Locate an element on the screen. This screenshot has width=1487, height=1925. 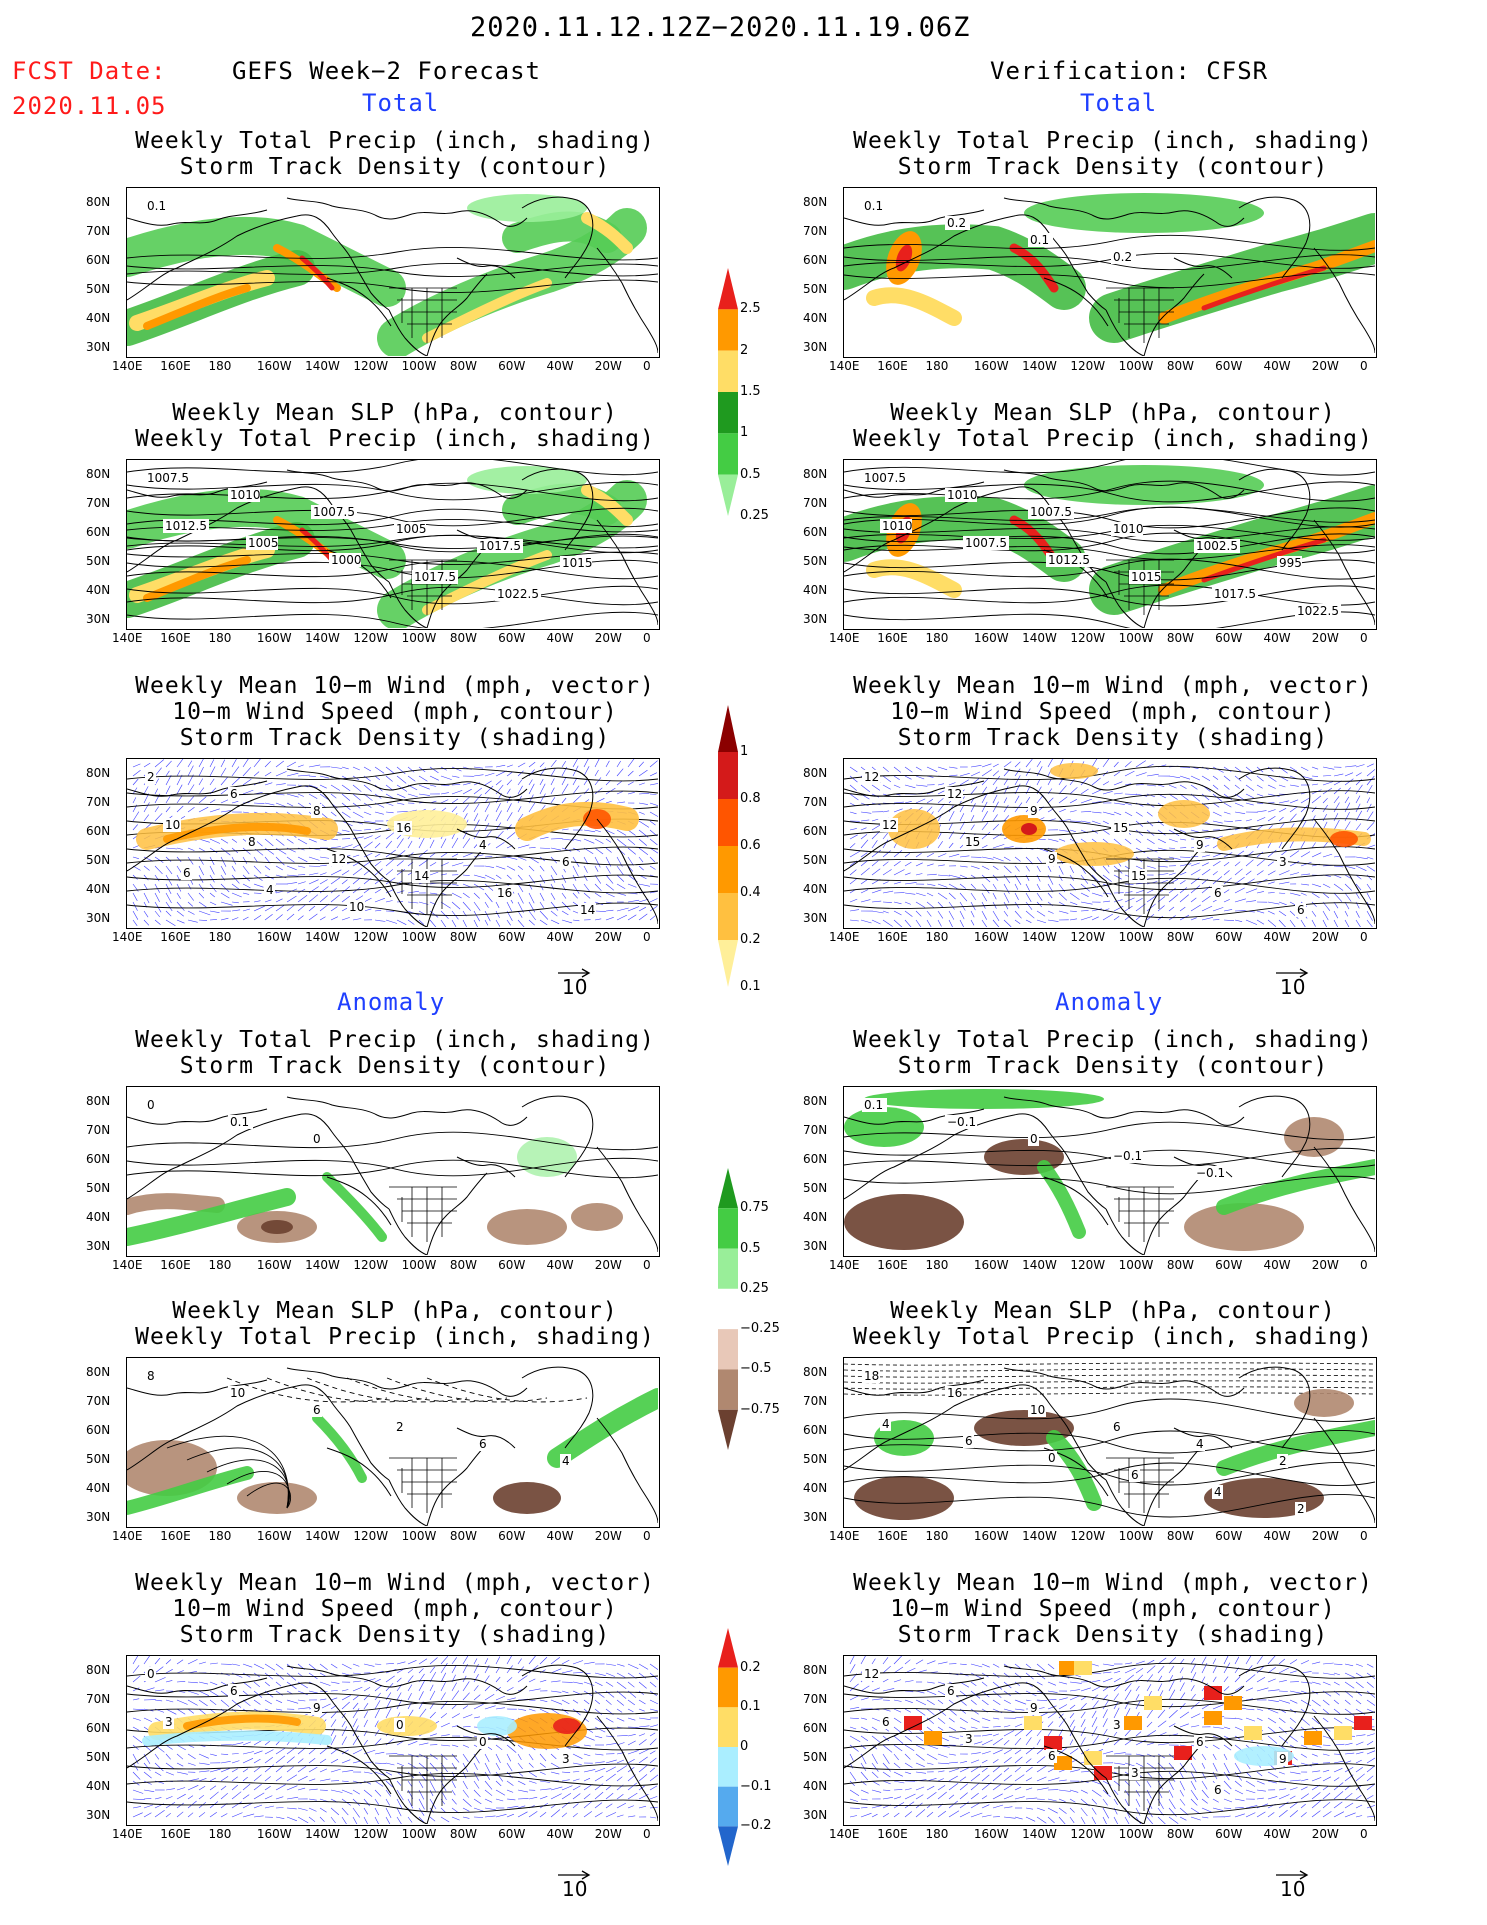
contour-label: 6 is located at coordinates (968, 1441).